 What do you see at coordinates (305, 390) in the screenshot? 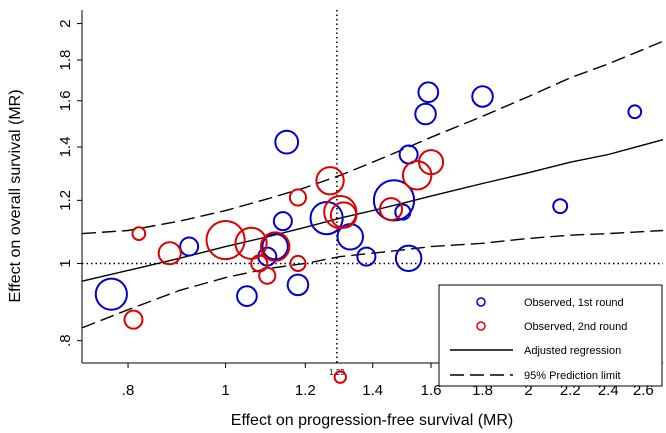
I see `x-tick-label: 1.2` at bounding box center [305, 390].